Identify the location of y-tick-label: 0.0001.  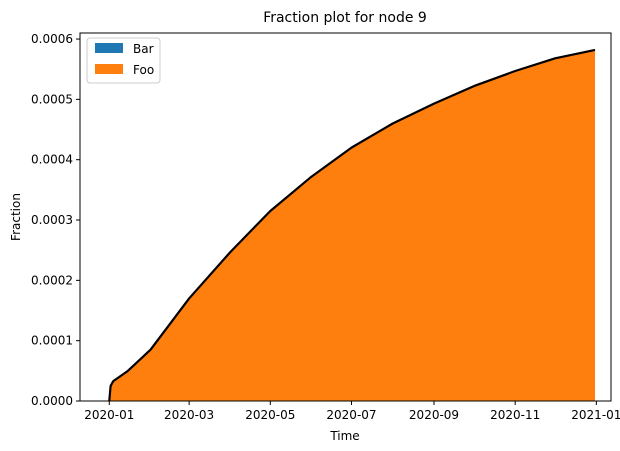
(52, 341).